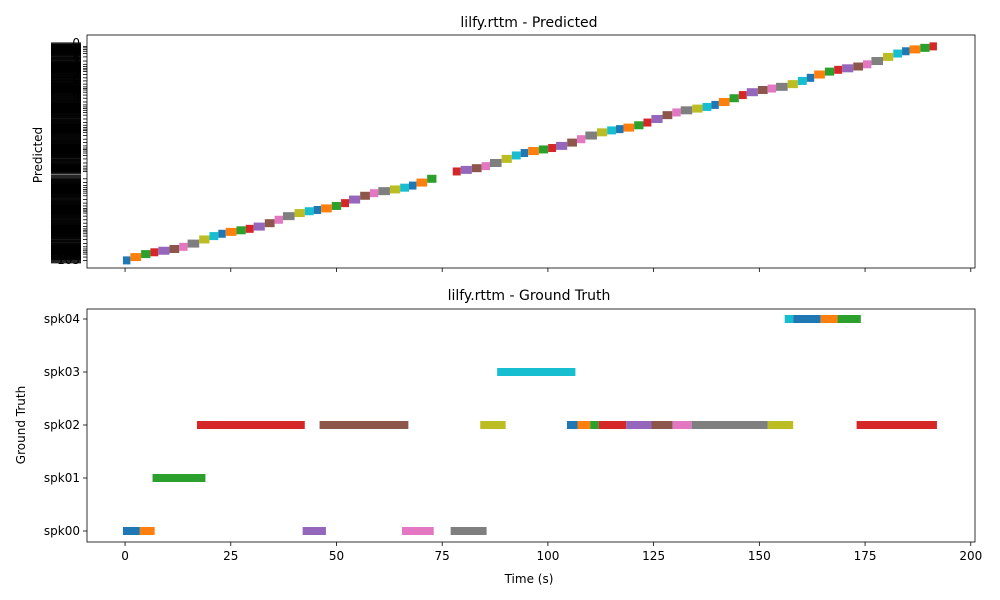 The width and height of the screenshot is (1000, 600). Describe the element at coordinates (125, 556) in the screenshot. I see `x-tick-label: 0` at that location.